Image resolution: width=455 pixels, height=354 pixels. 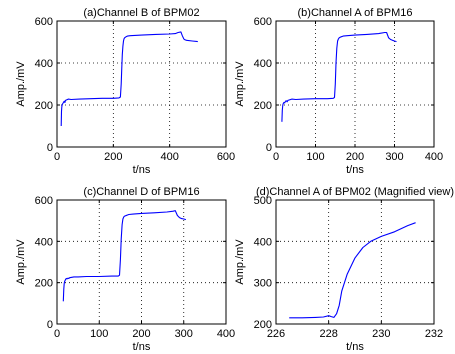 I want to click on x-tick-label: 232, so click(x=434, y=334).